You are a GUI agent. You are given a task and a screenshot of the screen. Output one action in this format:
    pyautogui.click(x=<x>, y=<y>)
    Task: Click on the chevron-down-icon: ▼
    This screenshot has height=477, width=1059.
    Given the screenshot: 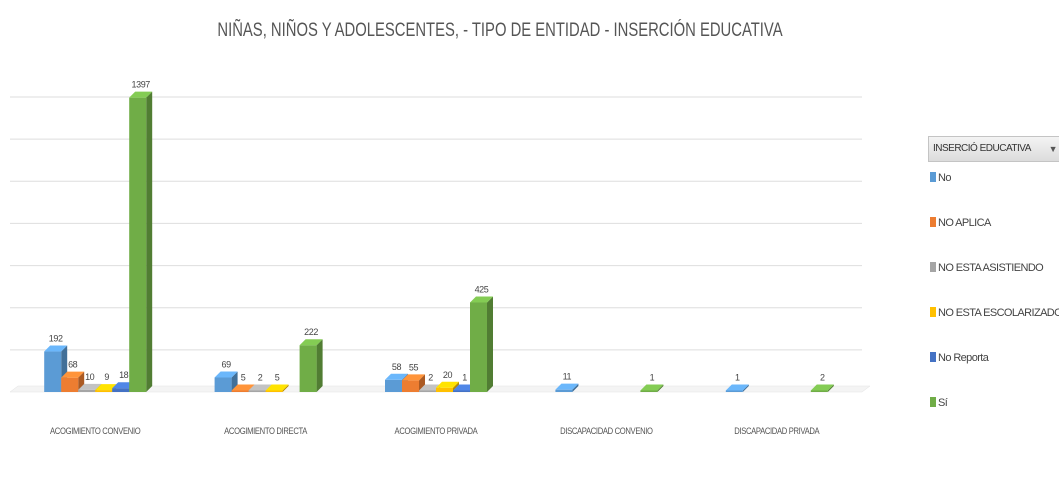 What is the action you would take?
    pyautogui.click(x=1053, y=149)
    